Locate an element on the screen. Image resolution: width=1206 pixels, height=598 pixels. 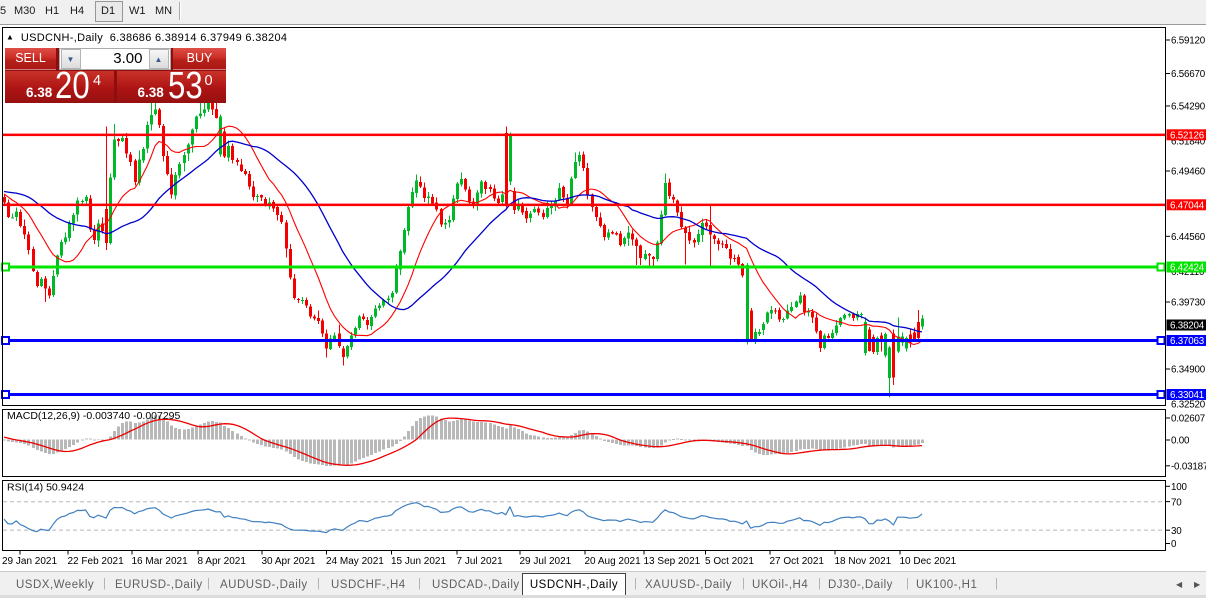
svg-text: 6.33041 is located at coordinates (1187, 395).